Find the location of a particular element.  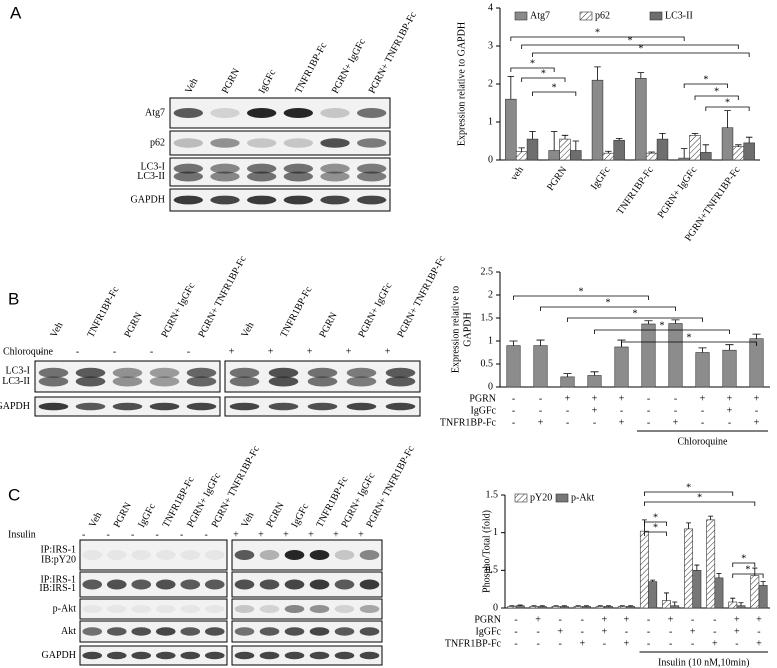

legend-label: p62 is located at coordinates (602, 15).